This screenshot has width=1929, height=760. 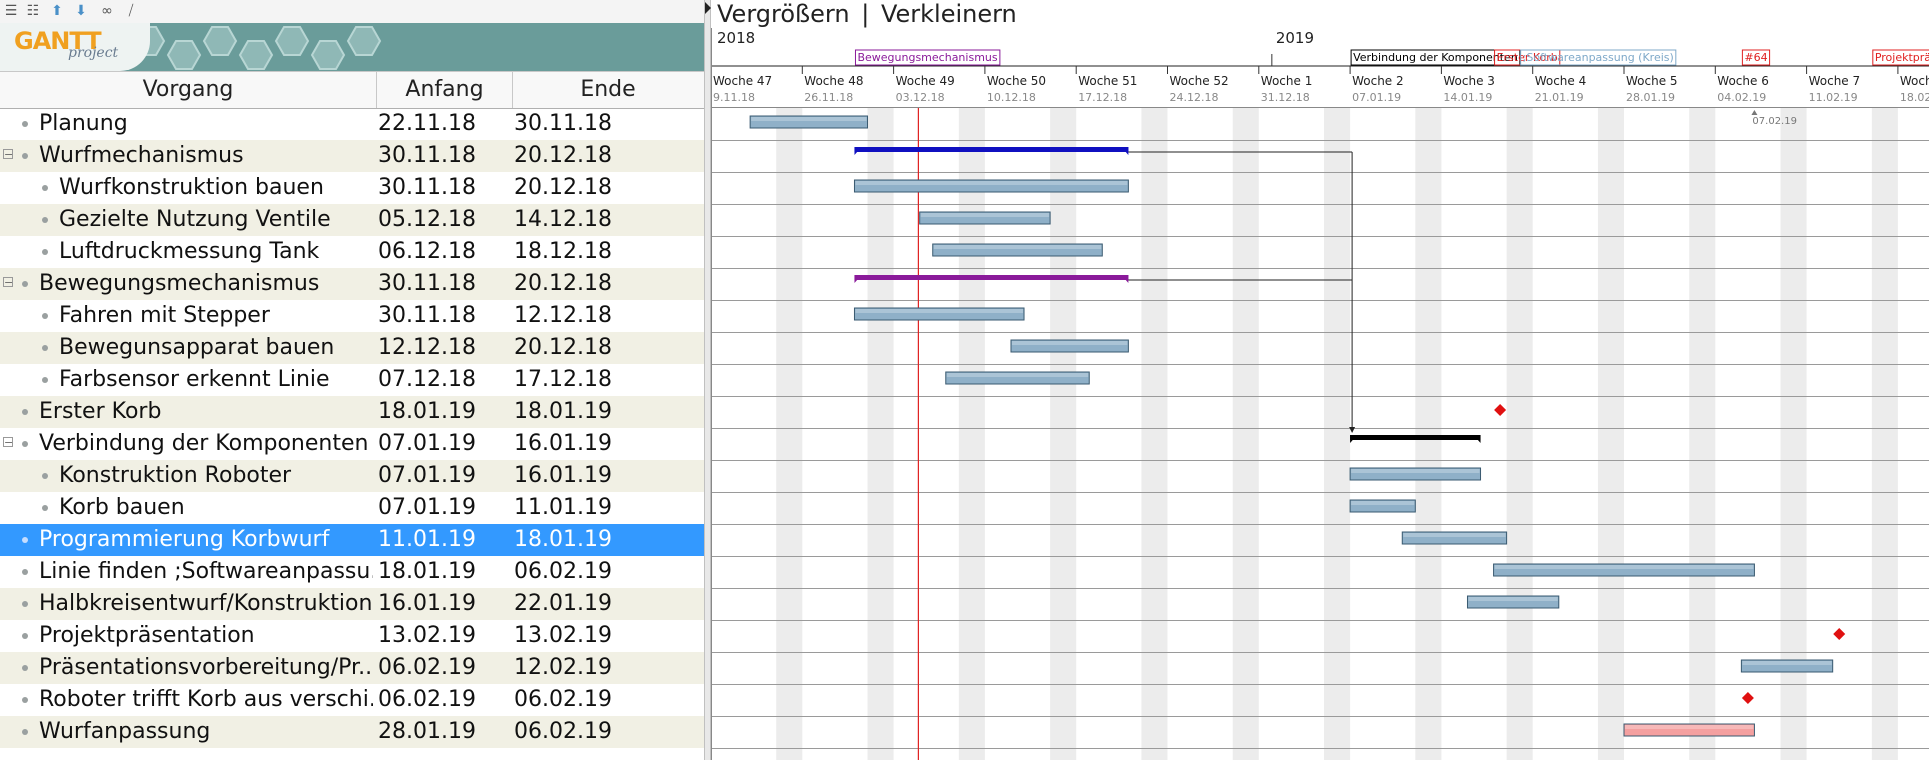 What do you see at coordinates (742, 81) in the screenshot?
I see `week-label: Woche 47` at bounding box center [742, 81].